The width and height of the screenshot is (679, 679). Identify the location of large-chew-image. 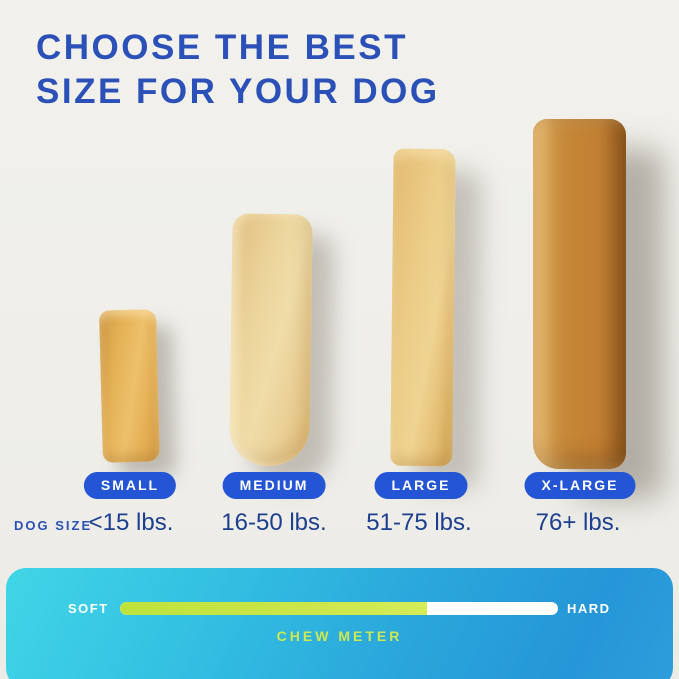
(423, 307).